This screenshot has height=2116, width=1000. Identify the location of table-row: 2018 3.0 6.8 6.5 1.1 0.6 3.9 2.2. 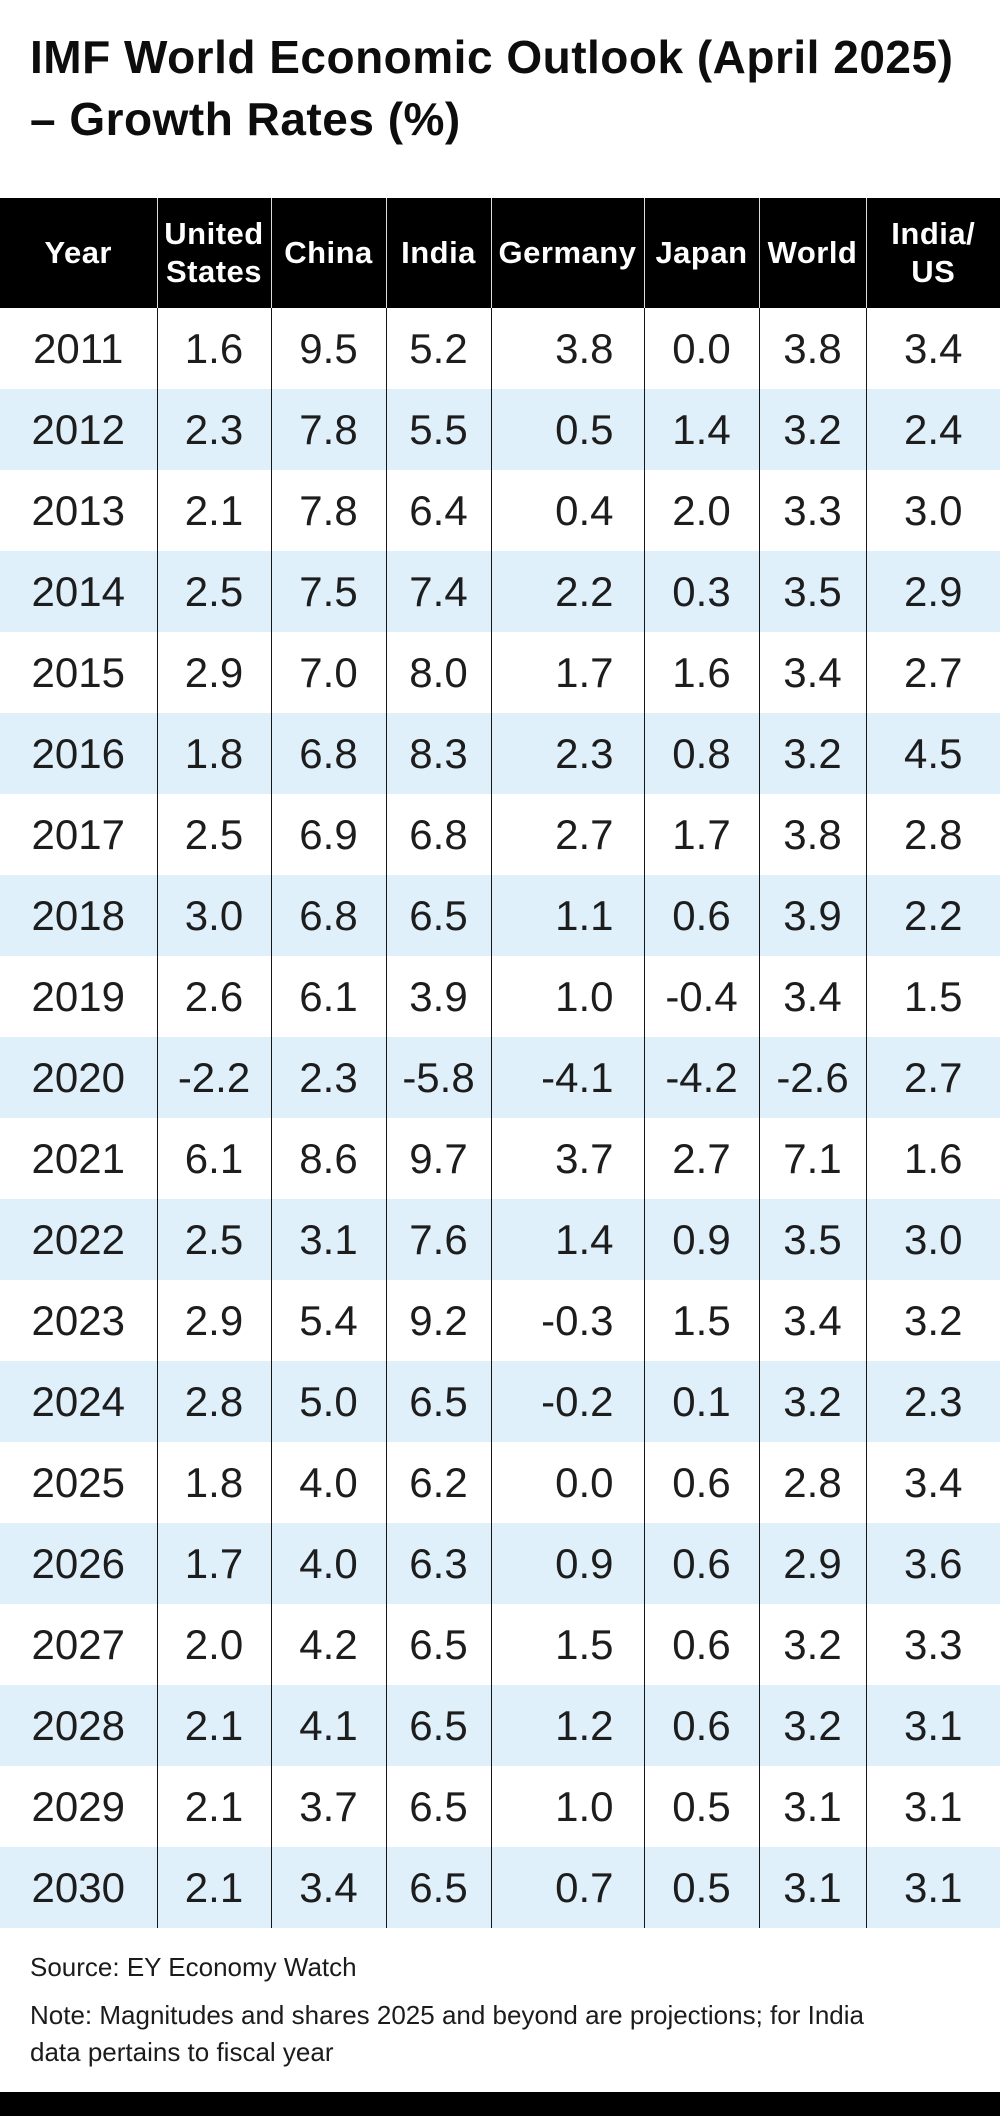
(500, 915).